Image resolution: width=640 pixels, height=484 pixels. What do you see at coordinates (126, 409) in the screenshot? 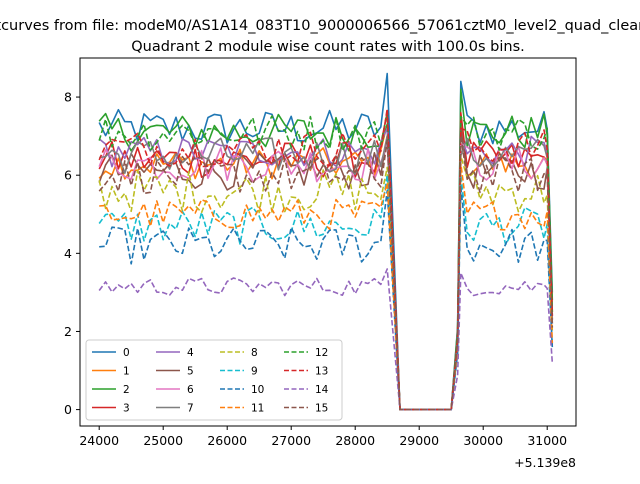
I see `legend-label-3: 3` at bounding box center [126, 409].